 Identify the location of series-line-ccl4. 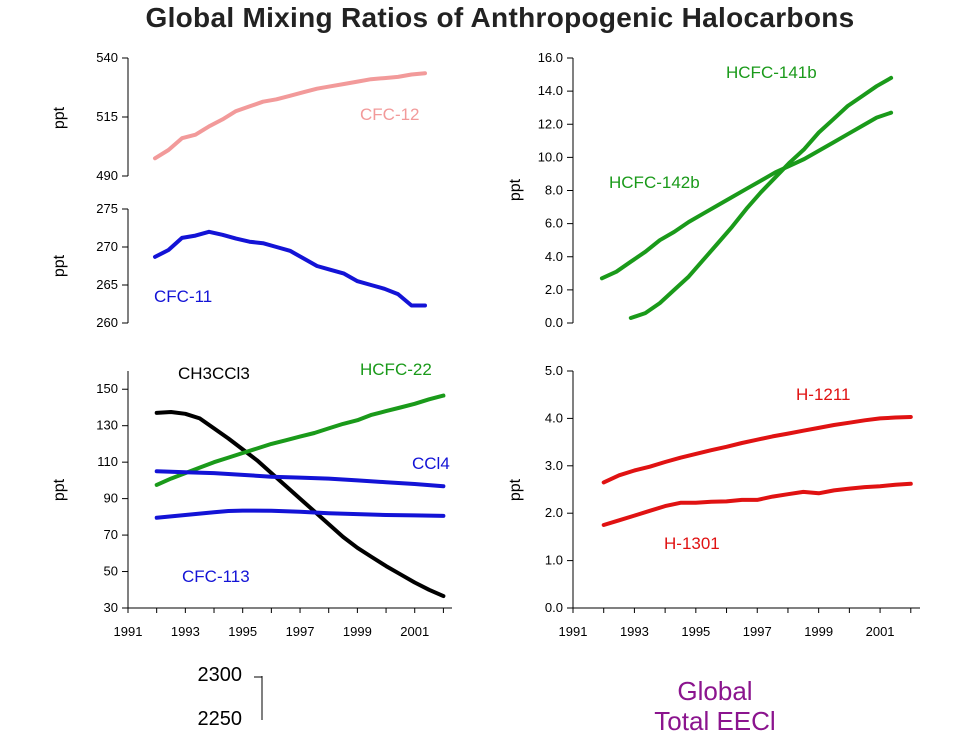
(300, 479).